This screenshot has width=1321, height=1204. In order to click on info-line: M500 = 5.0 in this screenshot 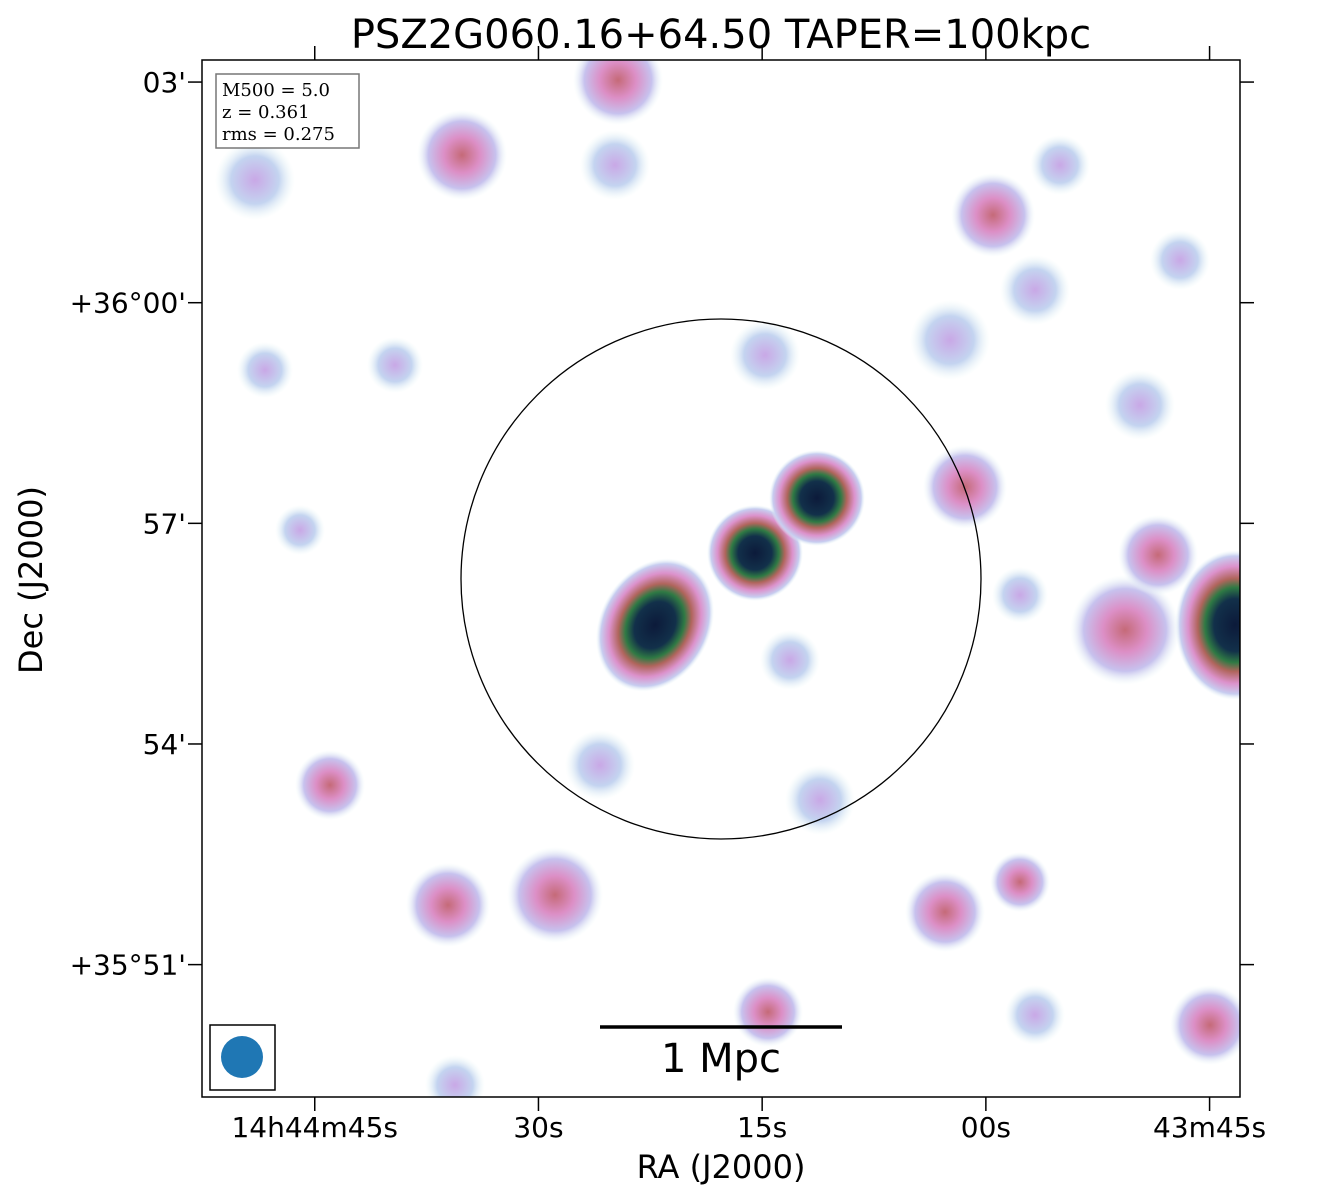, I will do `click(276, 90)`.